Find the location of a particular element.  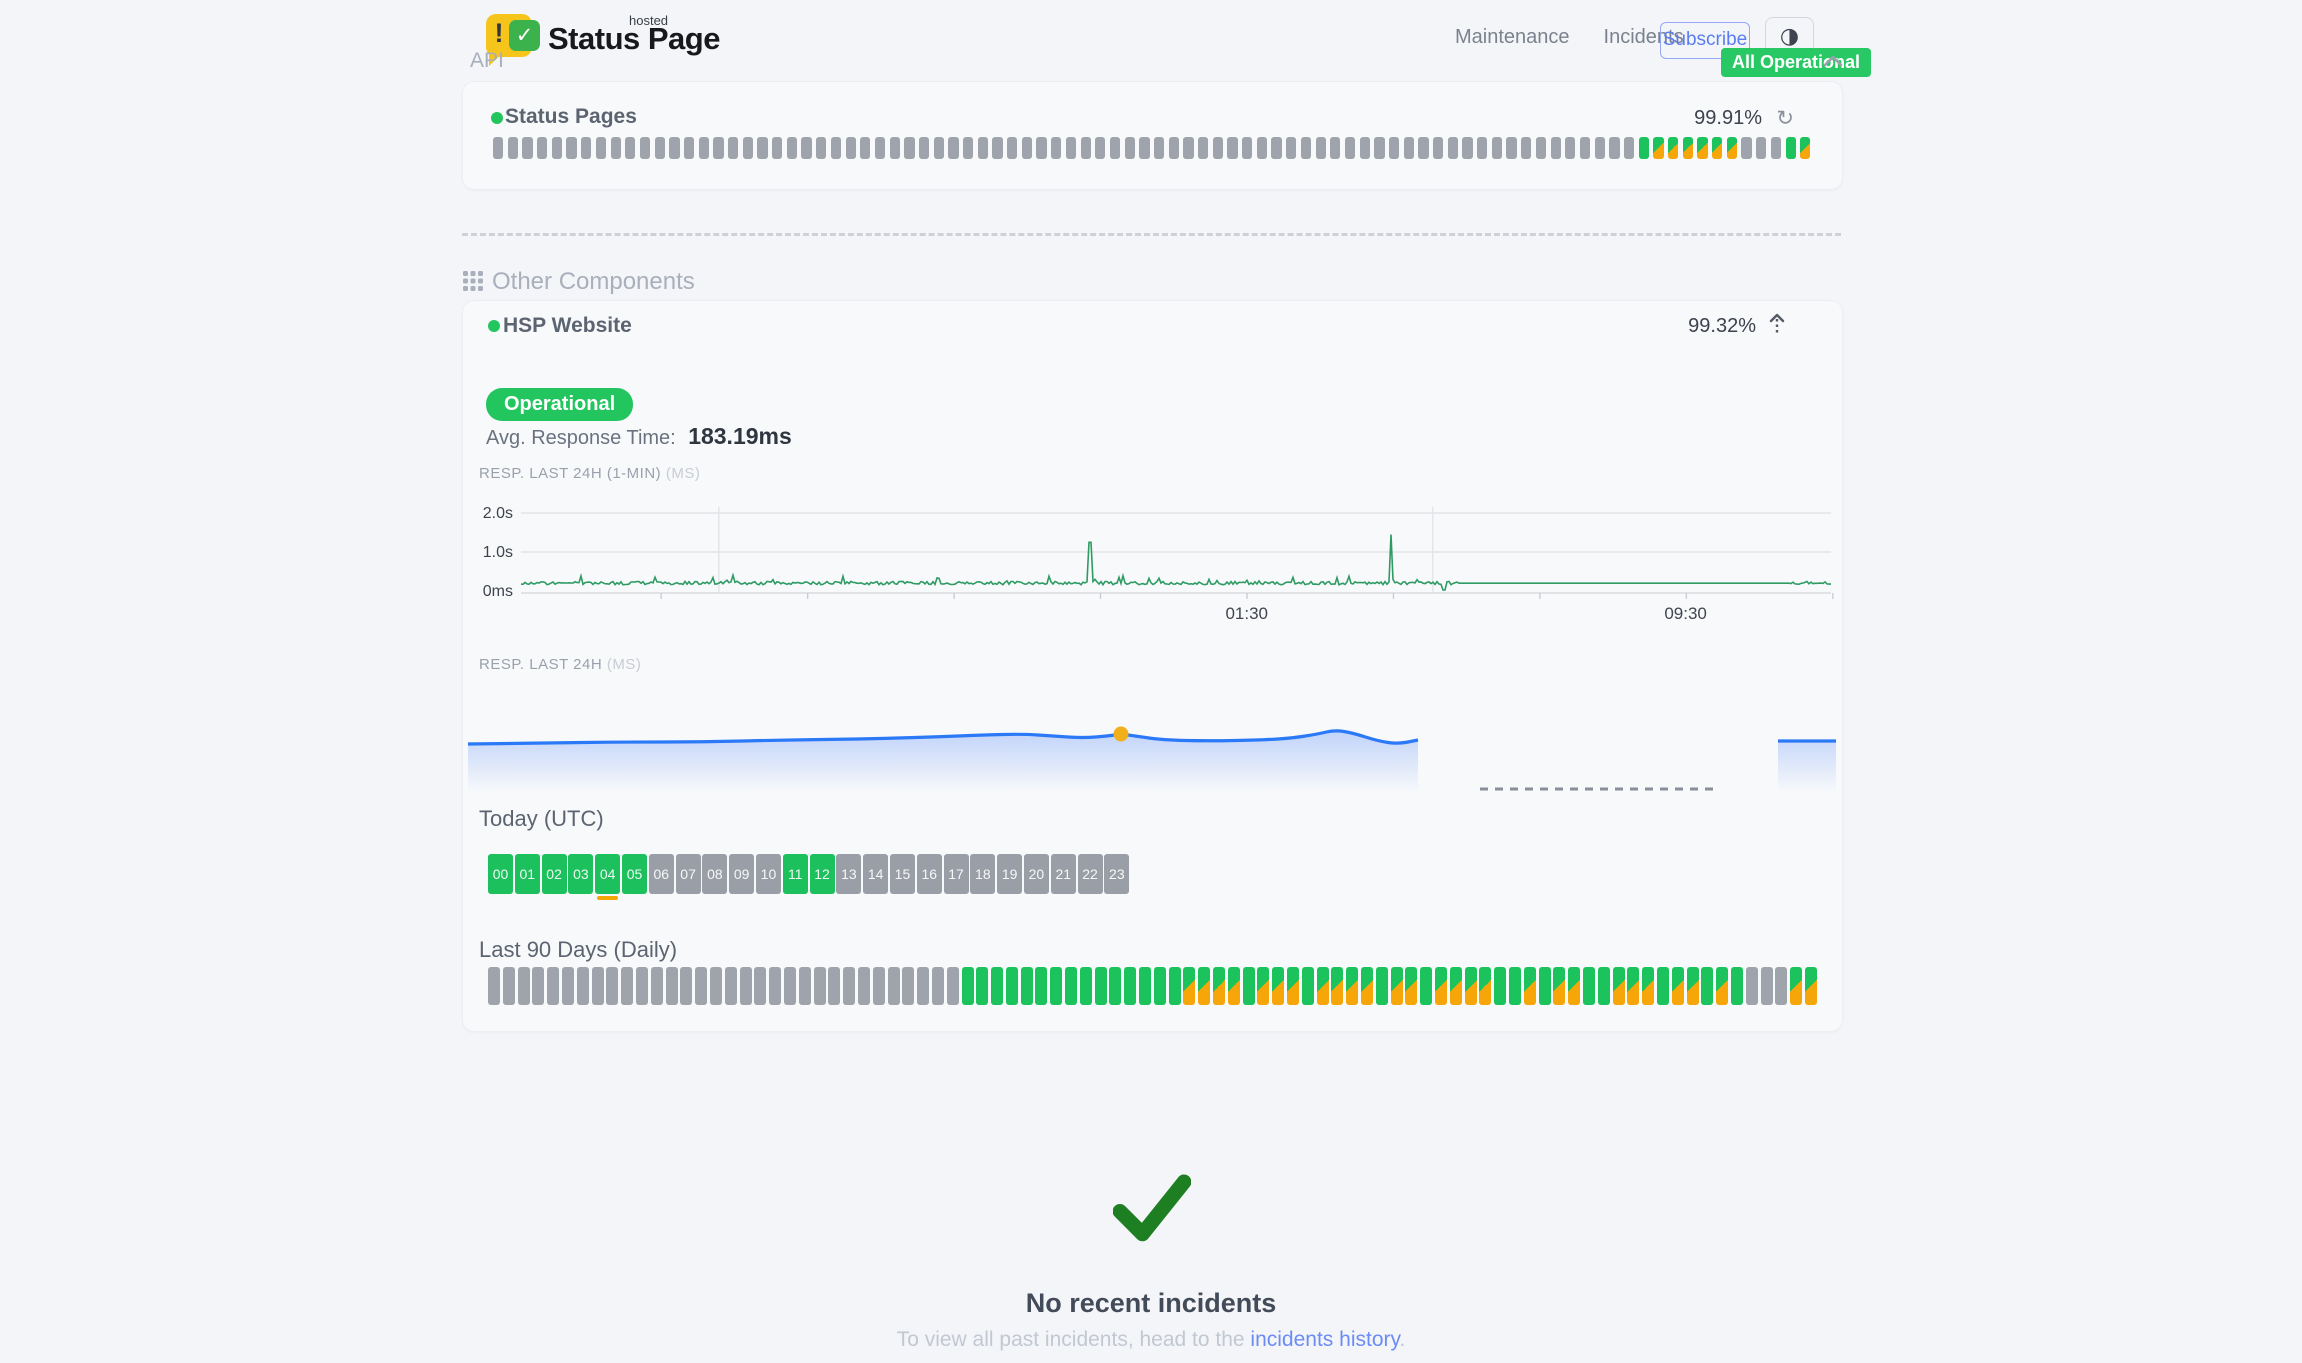

scroll-top-icon is located at coordinates (1777, 327).